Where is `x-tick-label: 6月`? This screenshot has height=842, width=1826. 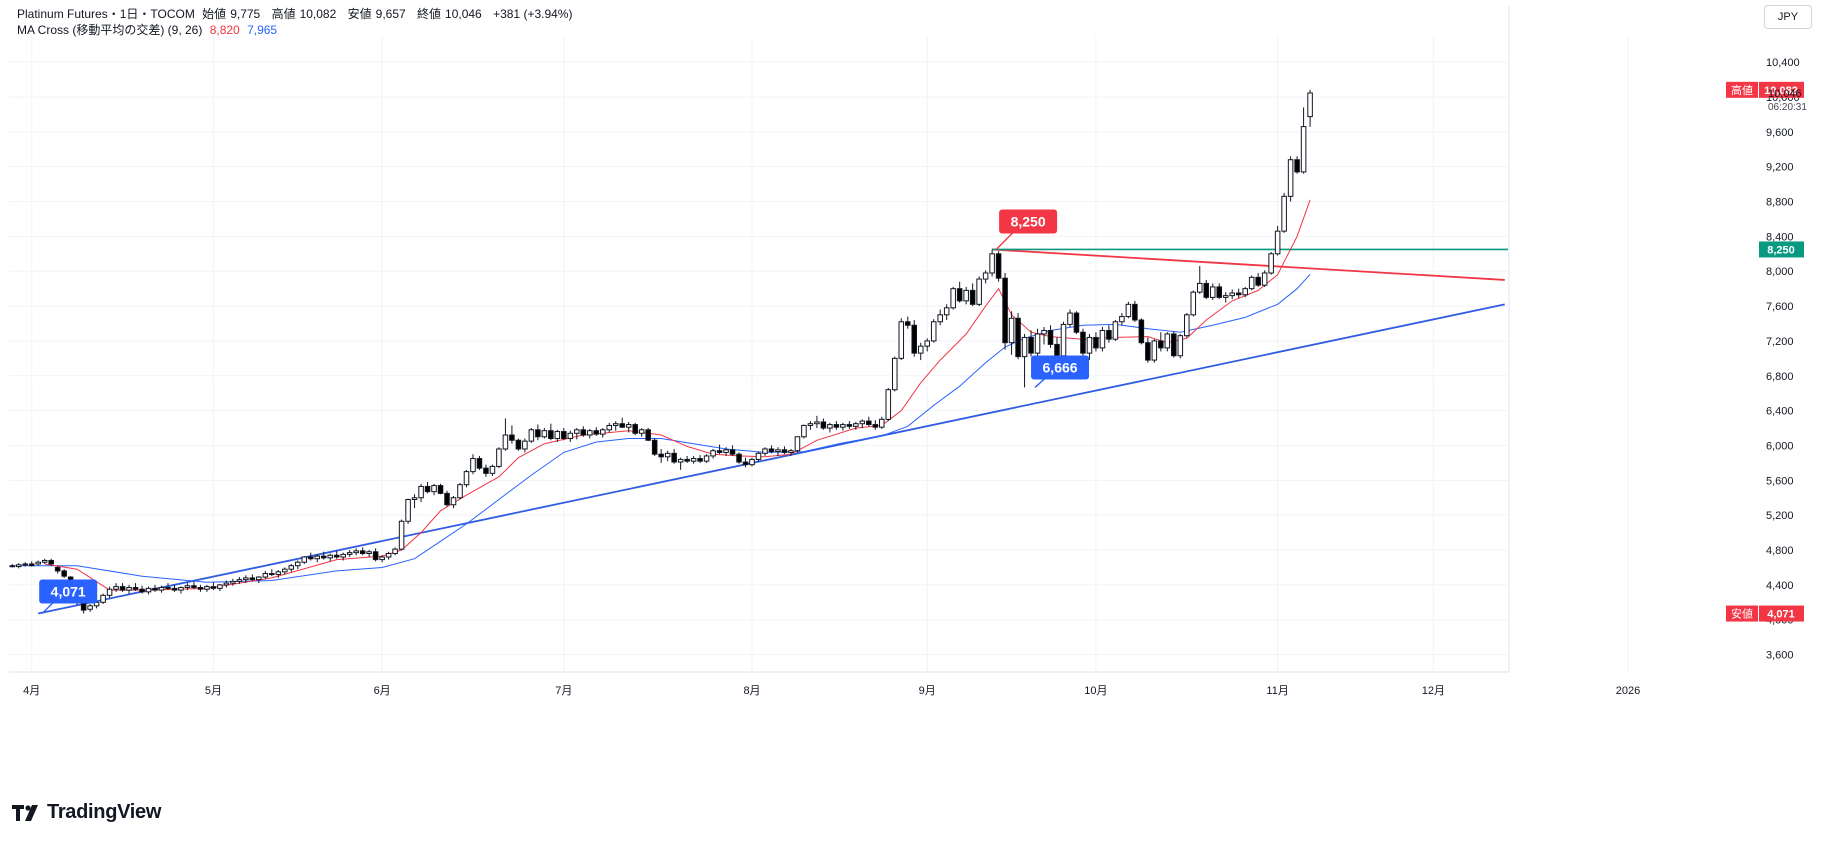 x-tick-label: 6月 is located at coordinates (382, 691).